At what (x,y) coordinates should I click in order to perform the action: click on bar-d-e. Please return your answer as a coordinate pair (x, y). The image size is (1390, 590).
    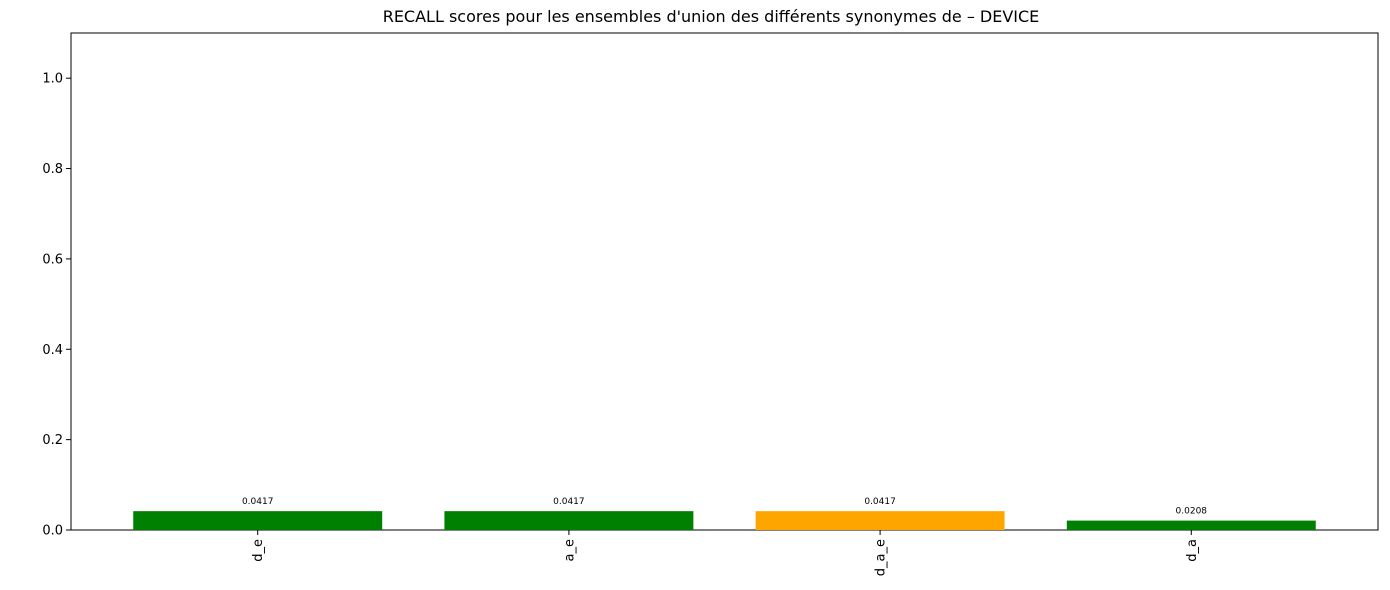
    Looking at the image, I should click on (258, 520).